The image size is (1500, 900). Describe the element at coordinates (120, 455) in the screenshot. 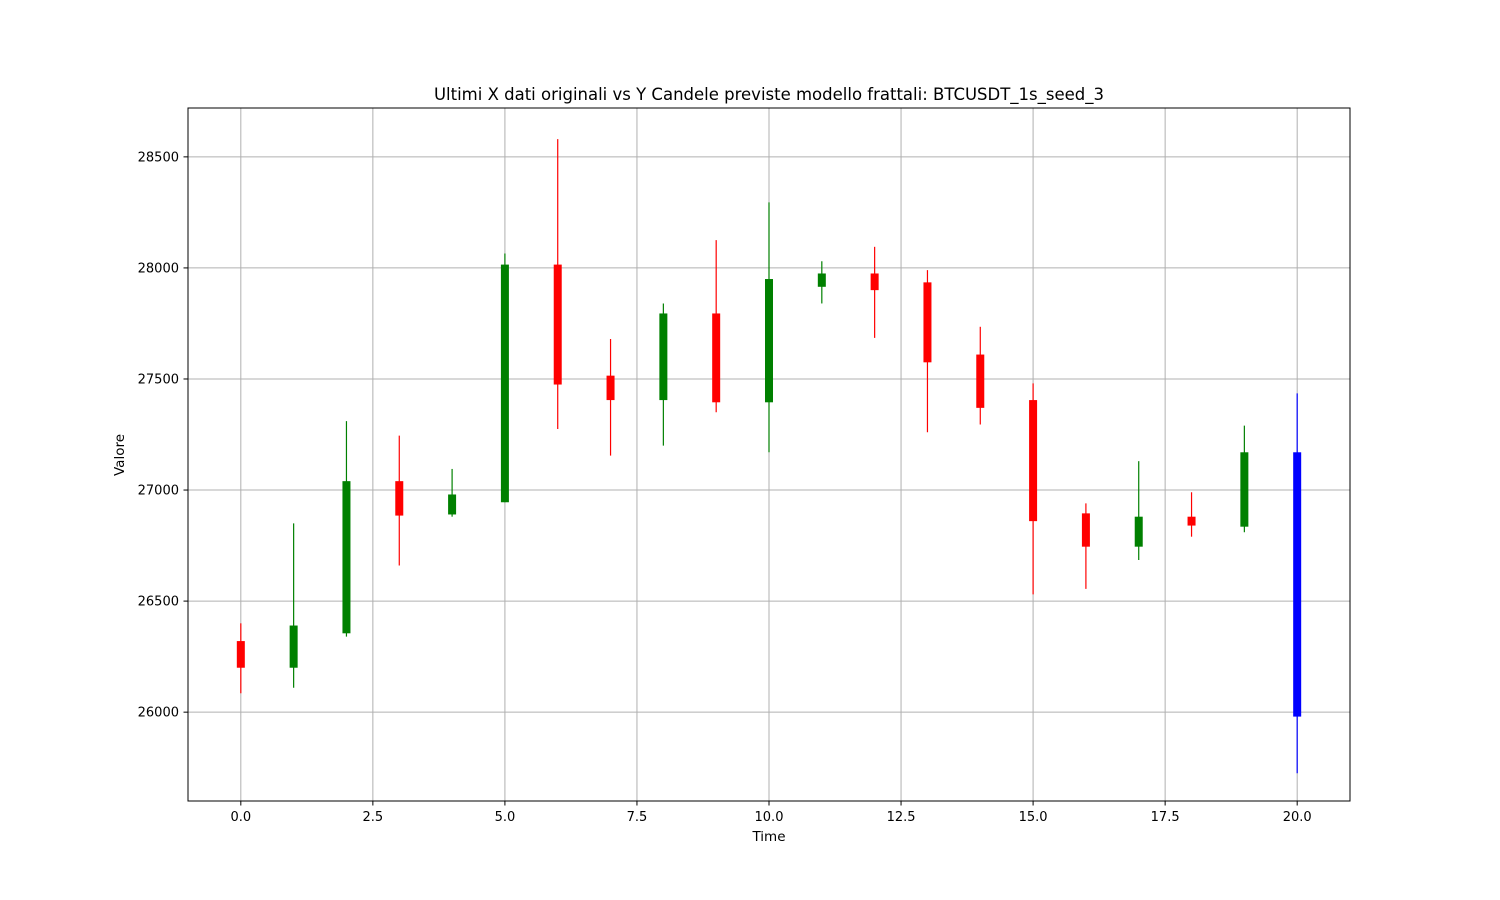

I see `y-axis-label: Valore` at that location.